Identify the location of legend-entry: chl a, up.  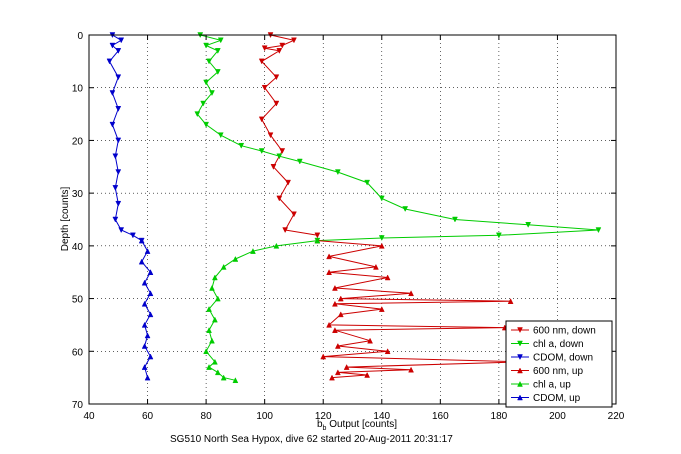
(552, 385).